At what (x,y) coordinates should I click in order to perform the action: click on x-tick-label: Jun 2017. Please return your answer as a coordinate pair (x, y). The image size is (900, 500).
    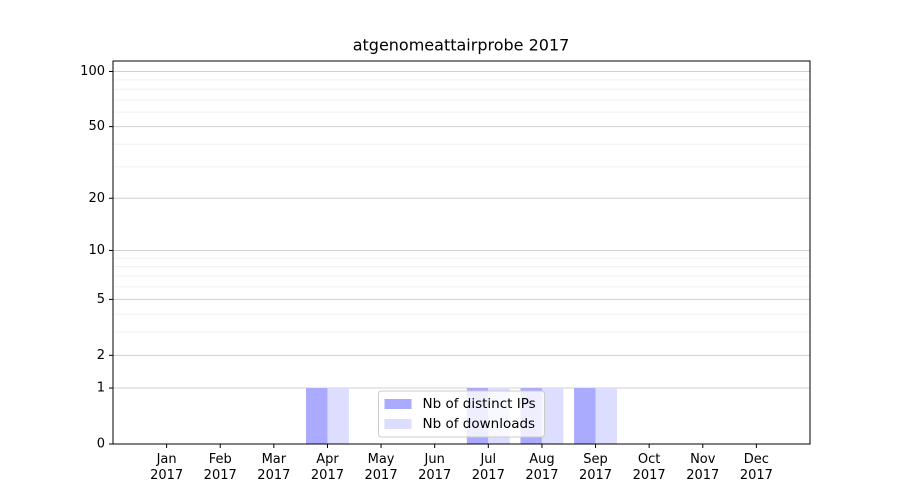
    Looking at the image, I should click on (435, 467).